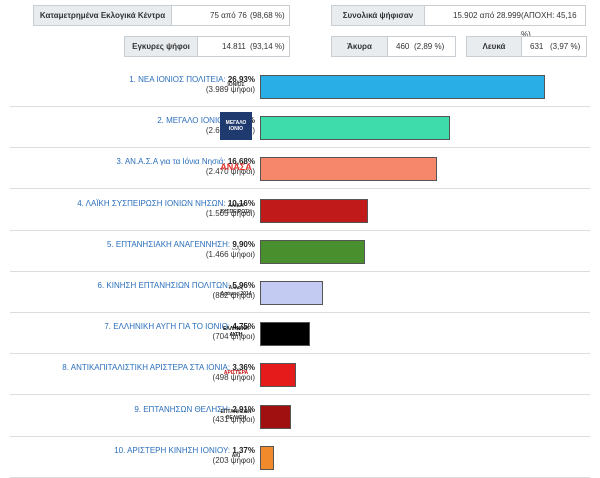 This screenshot has height=478, width=600. I want to click on valid-votes-value: 14.811, so click(234, 46).